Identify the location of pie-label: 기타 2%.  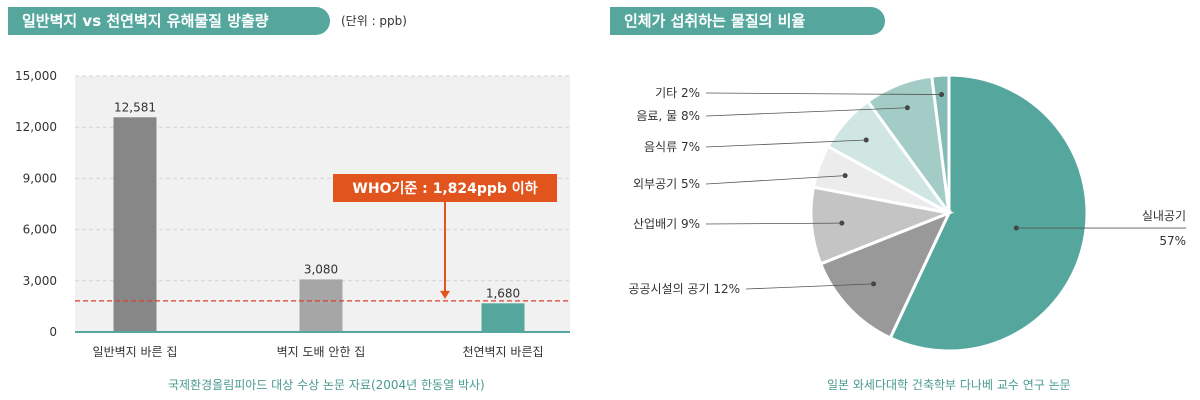
(677, 93).